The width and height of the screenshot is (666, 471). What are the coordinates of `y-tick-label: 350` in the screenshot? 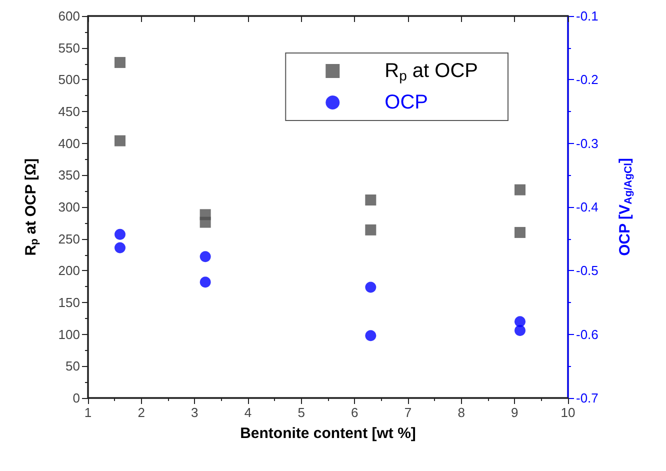 It's located at (69, 175).